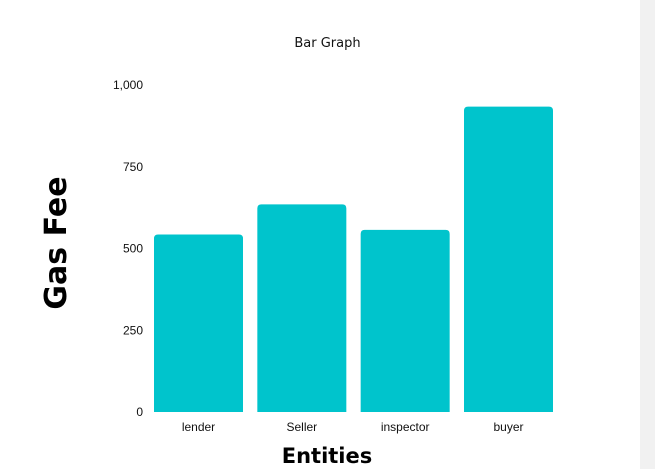  I want to click on y-tick-label: 250, so click(133, 330).